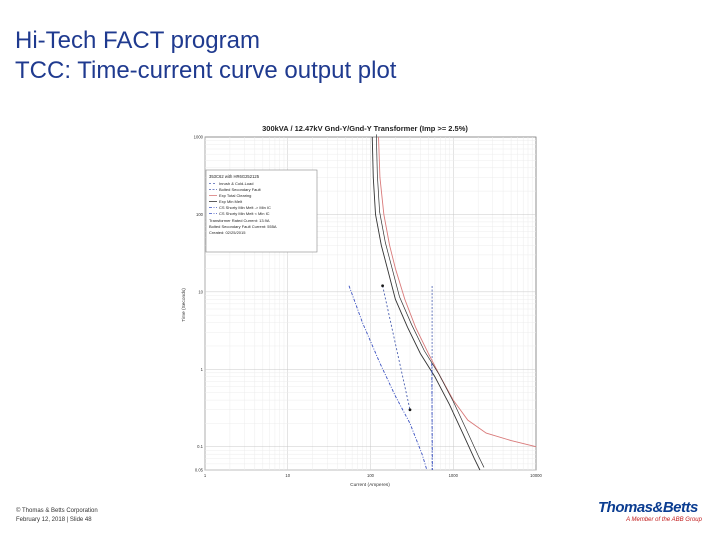 This screenshot has height=540, width=720. I want to click on y-tick-label: 0.05, so click(199, 470).